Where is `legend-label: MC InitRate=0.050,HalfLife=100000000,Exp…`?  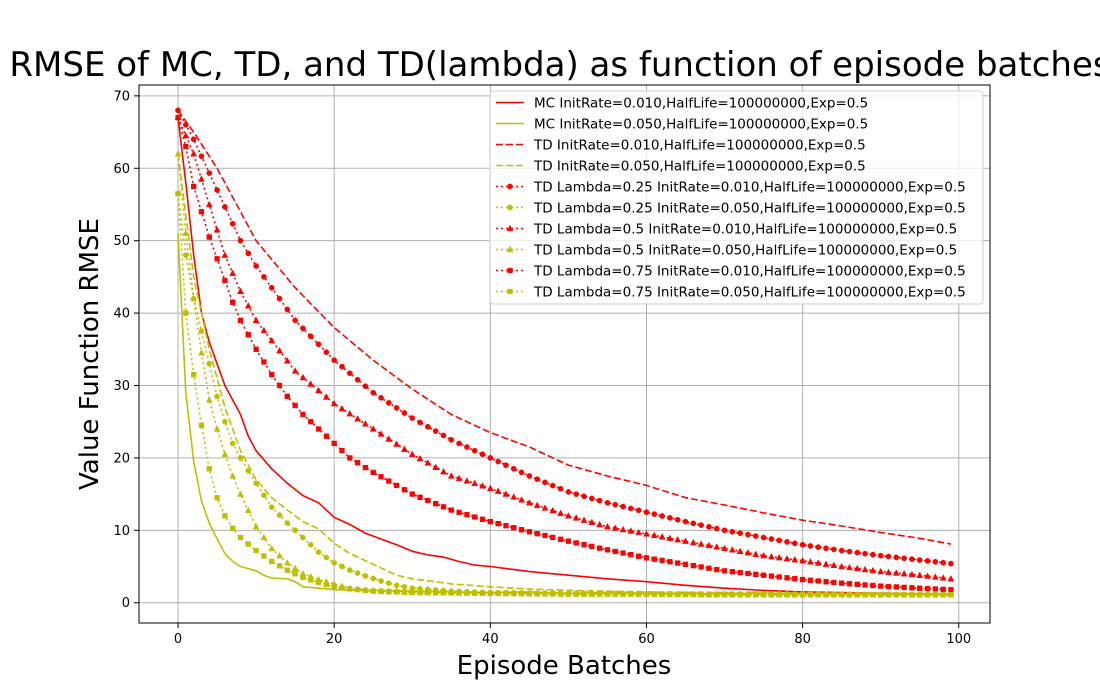
legend-label: MC InitRate=0.050,HalfLife=100000000,Exp… is located at coordinates (701, 125).